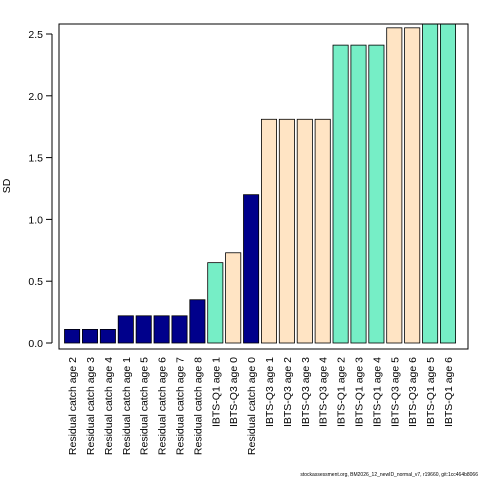 The height and width of the screenshot is (480, 480). I want to click on x-tick-label: IBTS-Q3 age 0, so click(234, 392).